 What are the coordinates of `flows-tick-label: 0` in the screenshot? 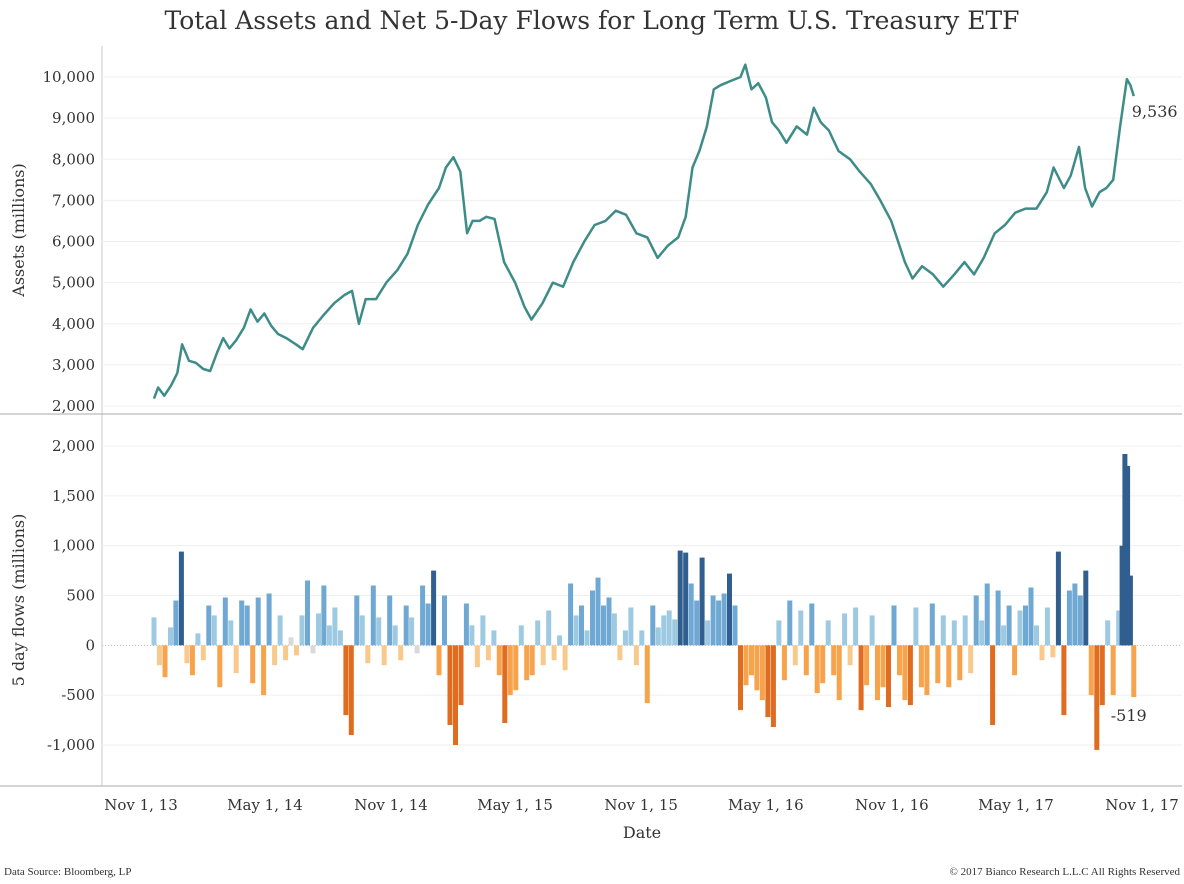 It's located at (90, 645).